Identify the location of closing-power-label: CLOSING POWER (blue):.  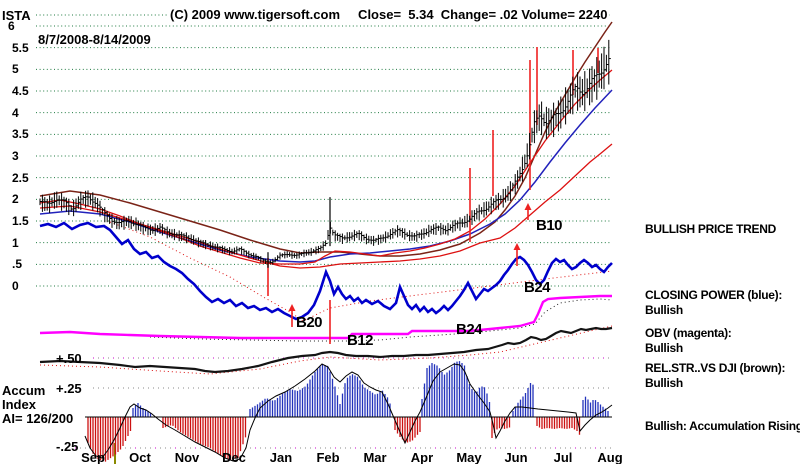
(714, 295).